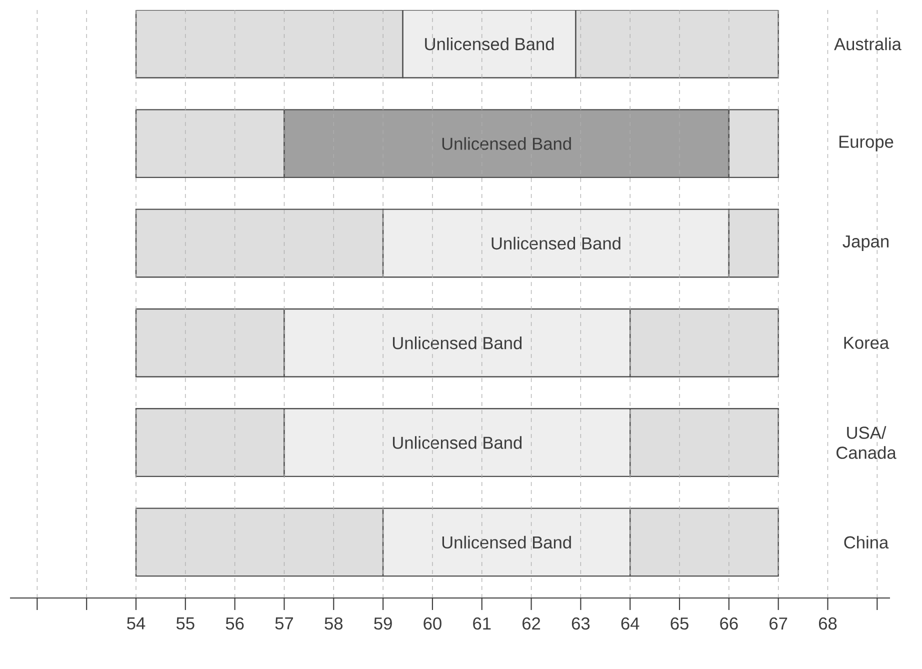 This screenshot has height=669, width=922. Describe the element at coordinates (729, 623) in the screenshot. I see `x-tick-label: 66` at that location.